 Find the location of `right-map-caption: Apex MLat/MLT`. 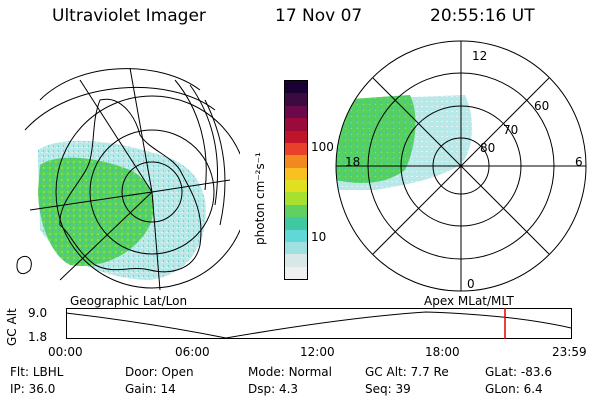

right-map-caption: Apex MLat/MLT is located at coordinates (469, 301).